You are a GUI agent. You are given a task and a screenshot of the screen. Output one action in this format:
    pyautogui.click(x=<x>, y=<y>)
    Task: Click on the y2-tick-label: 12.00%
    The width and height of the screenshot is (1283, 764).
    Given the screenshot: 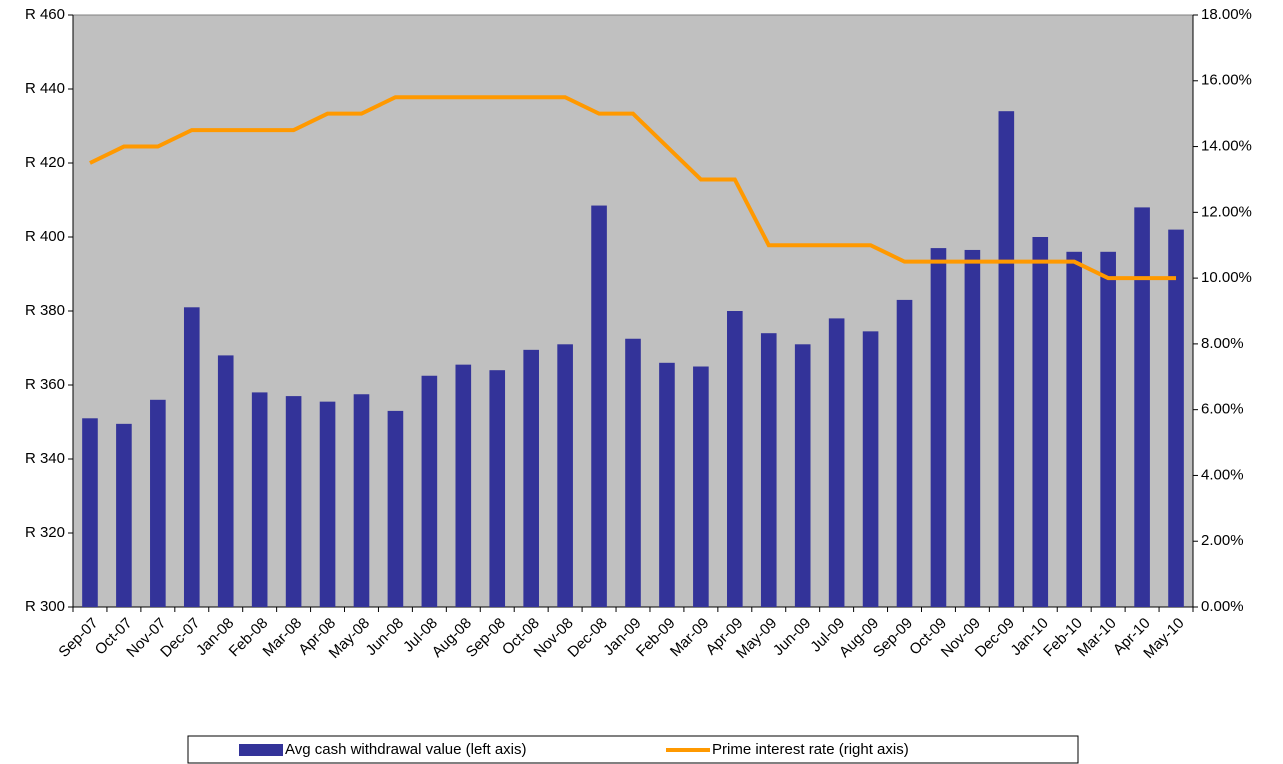 What is the action you would take?
    pyautogui.click(x=1226, y=211)
    